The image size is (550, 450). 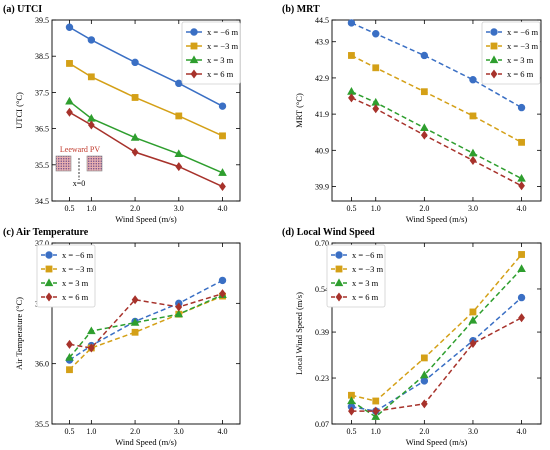 What do you see at coordinates (322, 424) in the screenshot?
I see `y-tick-label: 0.07` at bounding box center [322, 424].